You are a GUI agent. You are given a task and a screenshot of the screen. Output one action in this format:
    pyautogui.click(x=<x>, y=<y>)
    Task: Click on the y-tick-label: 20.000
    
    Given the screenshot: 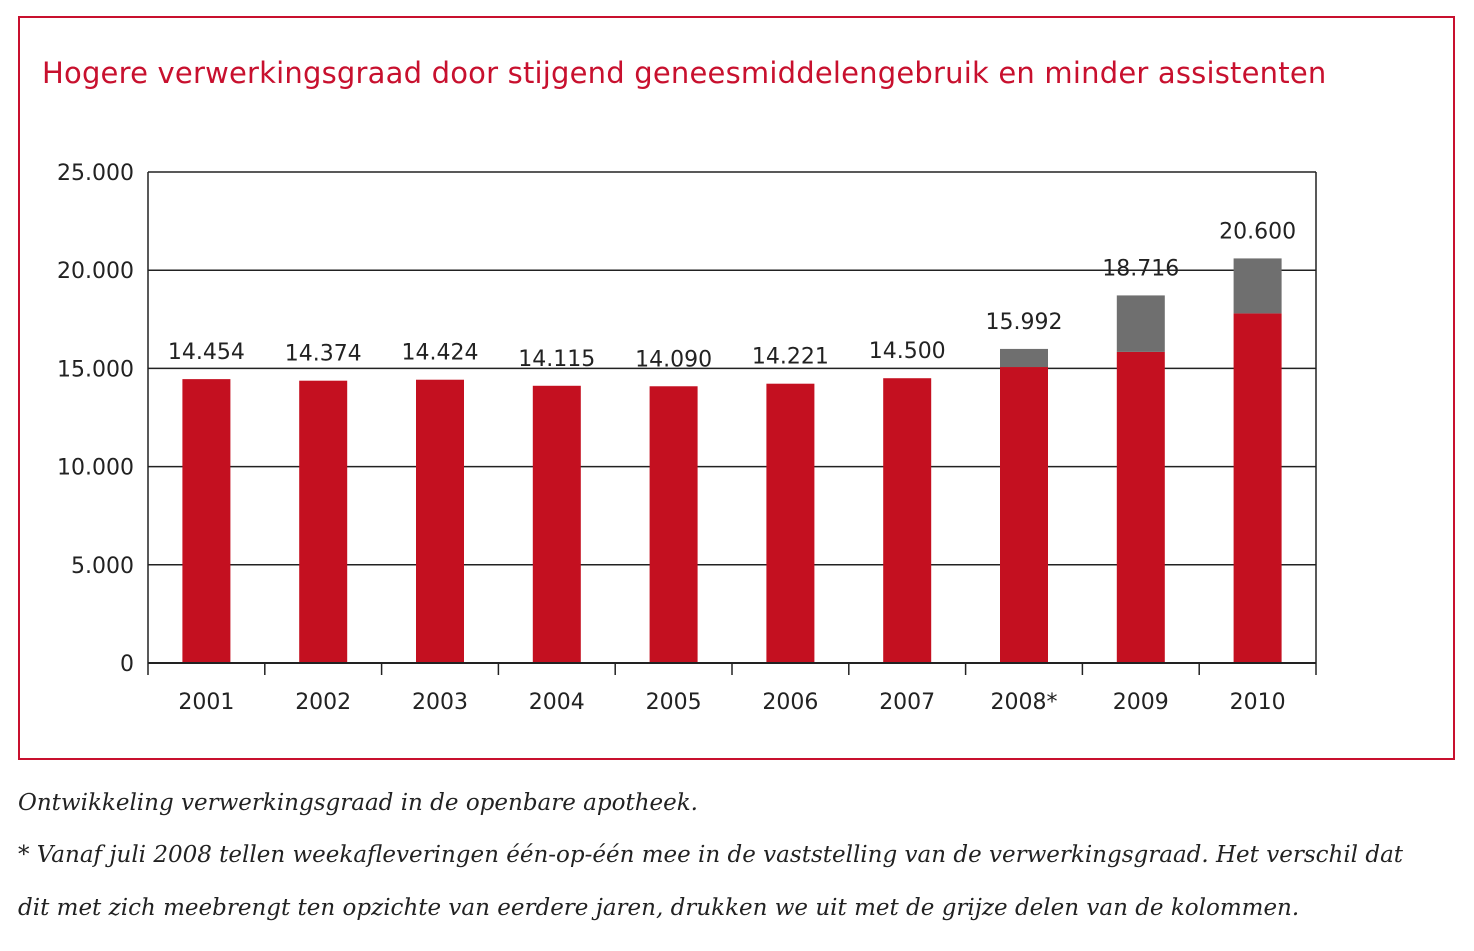 What is the action you would take?
    pyautogui.click(x=95, y=271)
    